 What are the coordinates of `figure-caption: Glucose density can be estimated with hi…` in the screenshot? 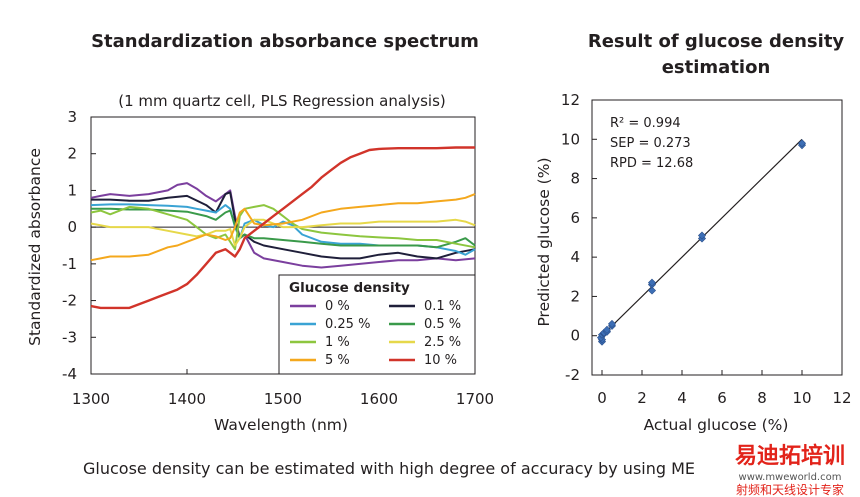 It's located at (389, 468).